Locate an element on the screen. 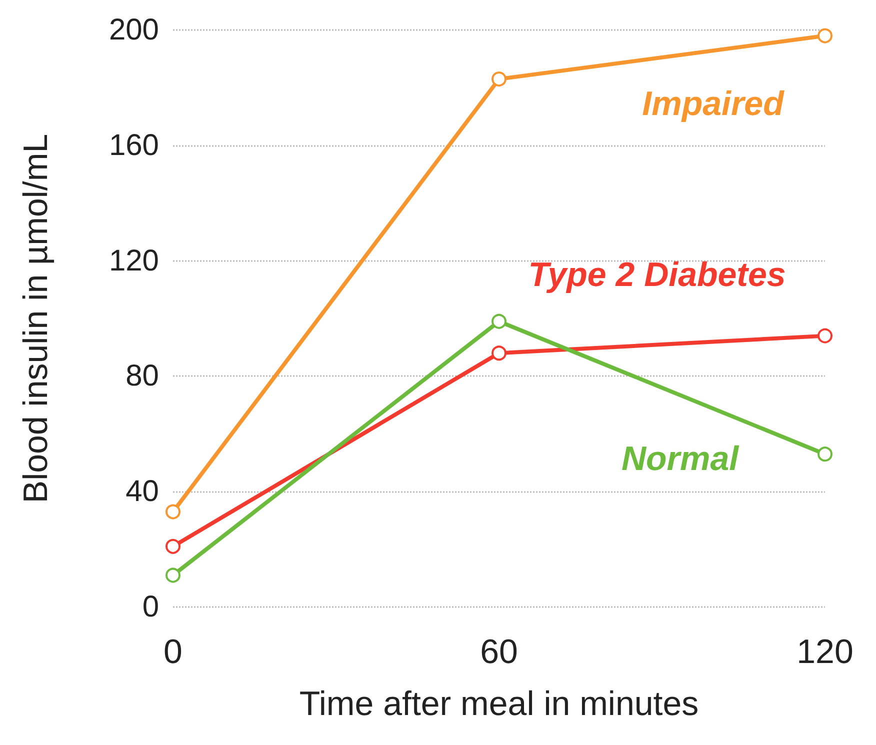  y-axis-title: Blood insulin in µmol/mL is located at coordinates (36, 319).